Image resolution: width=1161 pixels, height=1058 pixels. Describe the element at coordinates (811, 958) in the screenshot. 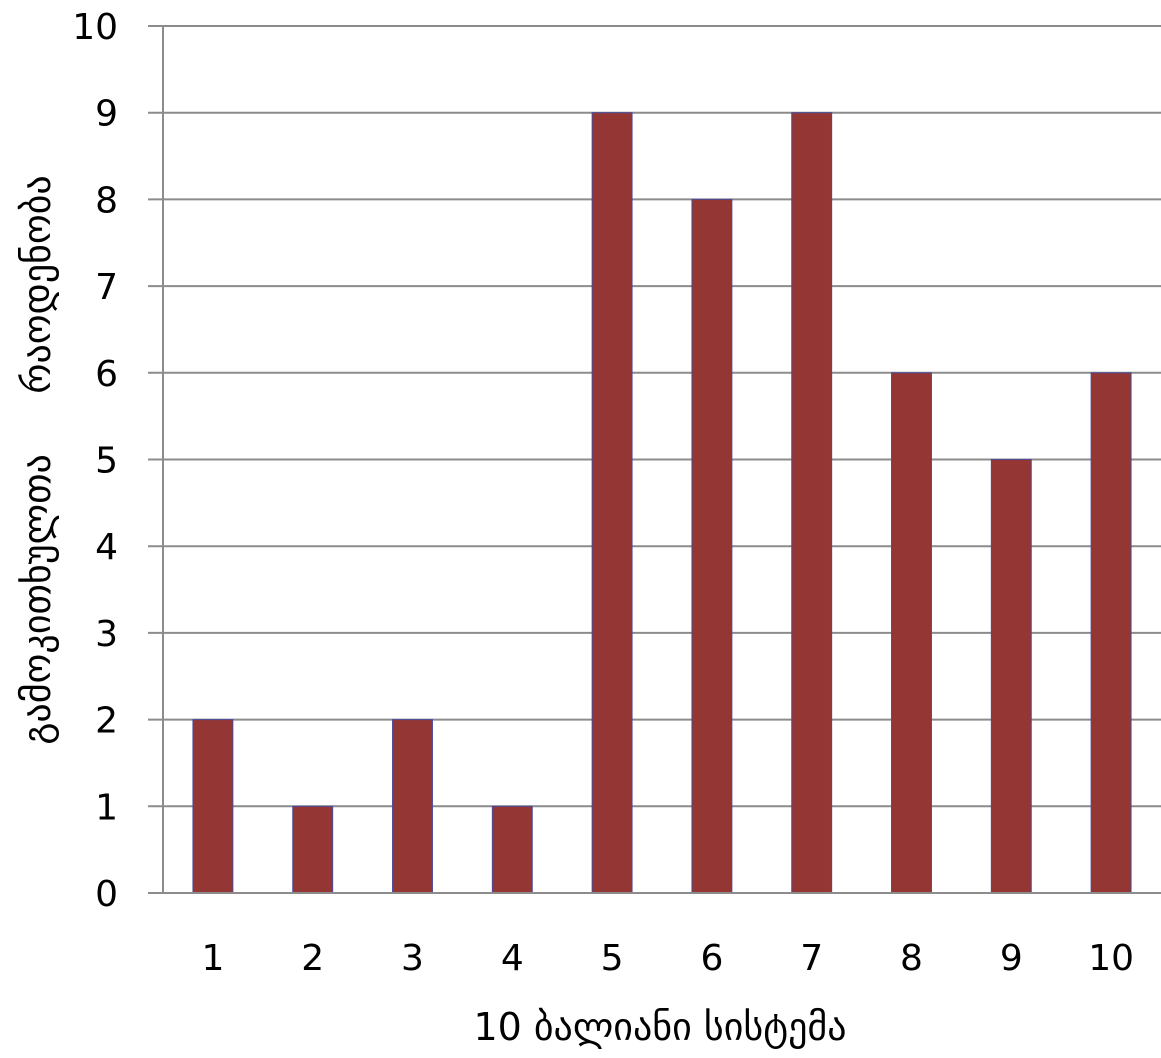

I see `x-tick-label-7: 7` at that location.